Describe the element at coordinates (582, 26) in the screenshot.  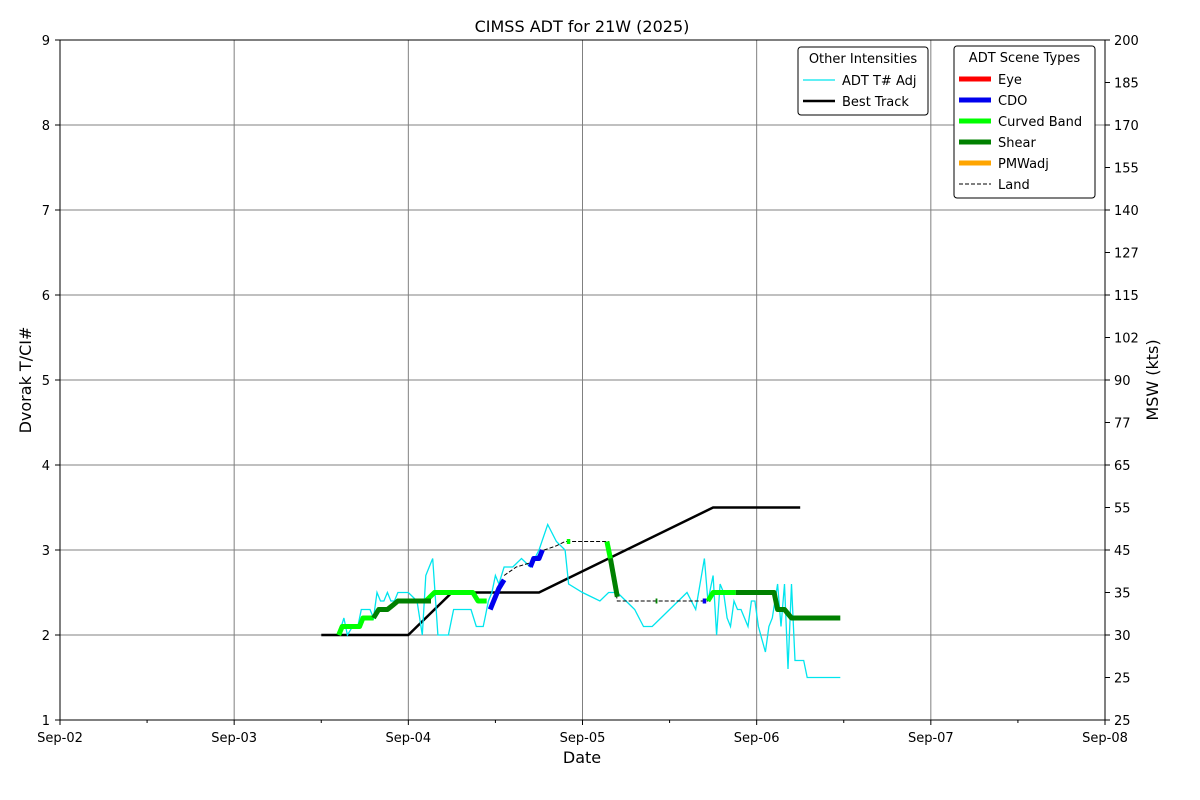
I see `chart-title: CIMSS ADT for 21W (2025)` at that location.